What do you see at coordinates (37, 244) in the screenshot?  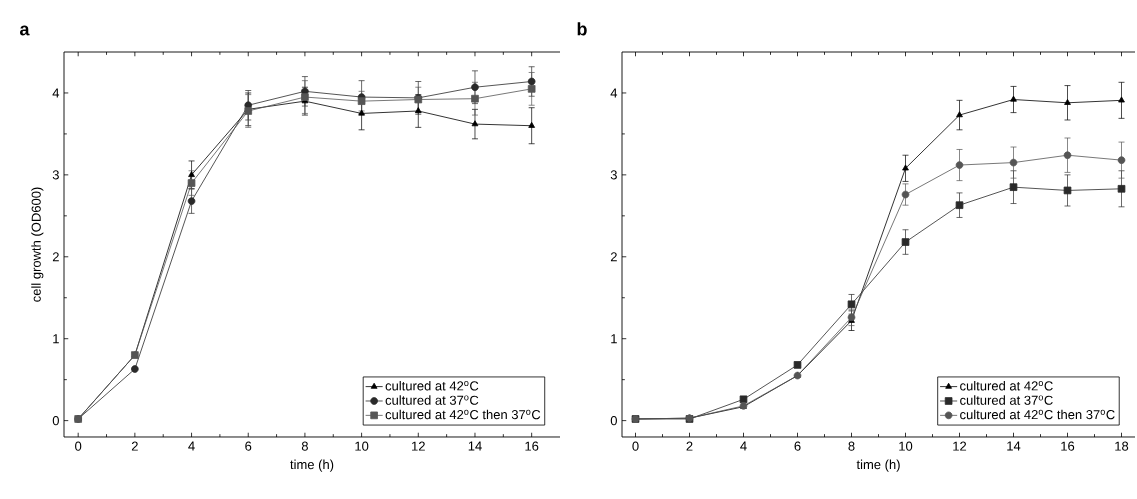 I see `y-axis-title: cell growth (OD600)` at bounding box center [37, 244].